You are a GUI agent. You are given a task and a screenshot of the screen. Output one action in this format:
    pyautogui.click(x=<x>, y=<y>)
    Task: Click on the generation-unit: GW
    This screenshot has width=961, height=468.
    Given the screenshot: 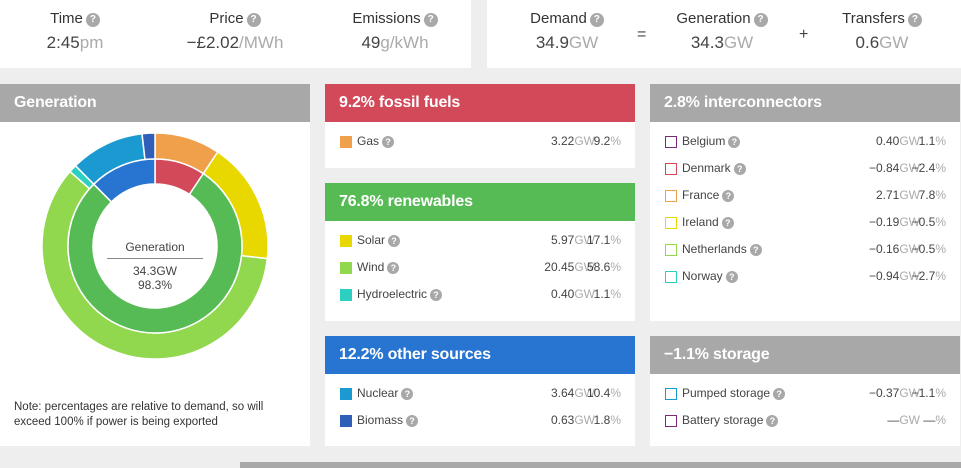 What is the action you would take?
    pyautogui.click(x=738, y=42)
    